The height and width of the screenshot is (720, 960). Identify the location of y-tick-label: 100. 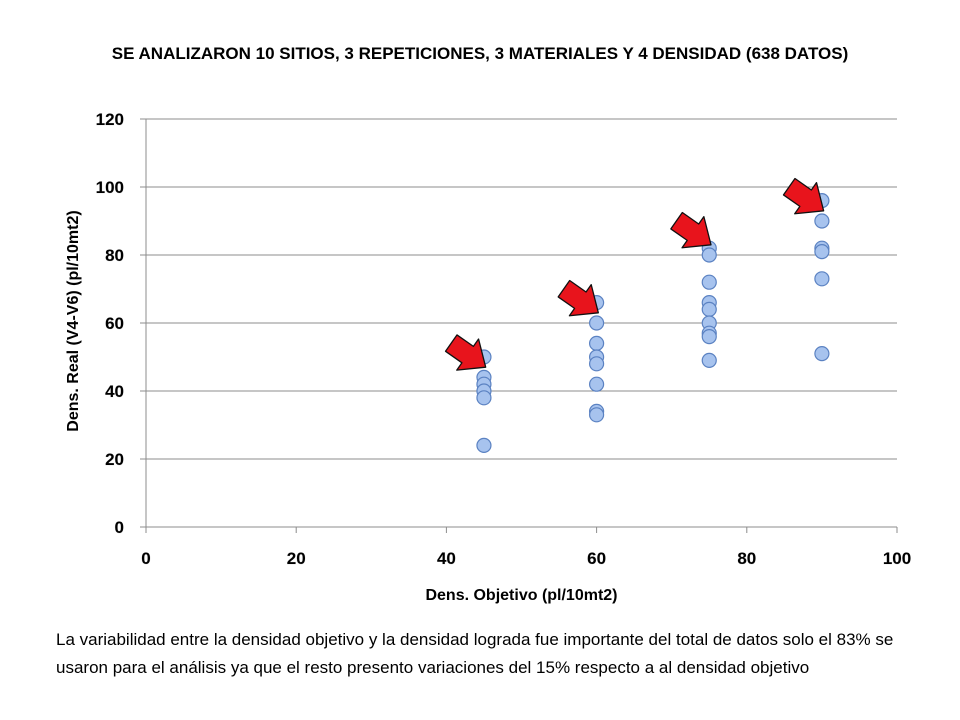
(110, 187).